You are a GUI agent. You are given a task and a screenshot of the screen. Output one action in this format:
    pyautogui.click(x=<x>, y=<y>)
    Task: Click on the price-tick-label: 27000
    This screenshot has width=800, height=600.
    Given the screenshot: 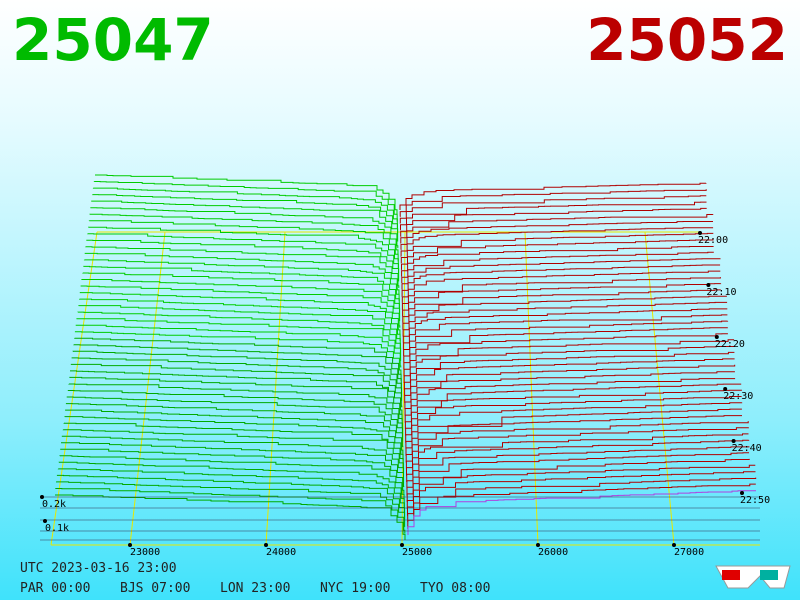 What is the action you would take?
    pyautogui.click(x=689, y=552)
    